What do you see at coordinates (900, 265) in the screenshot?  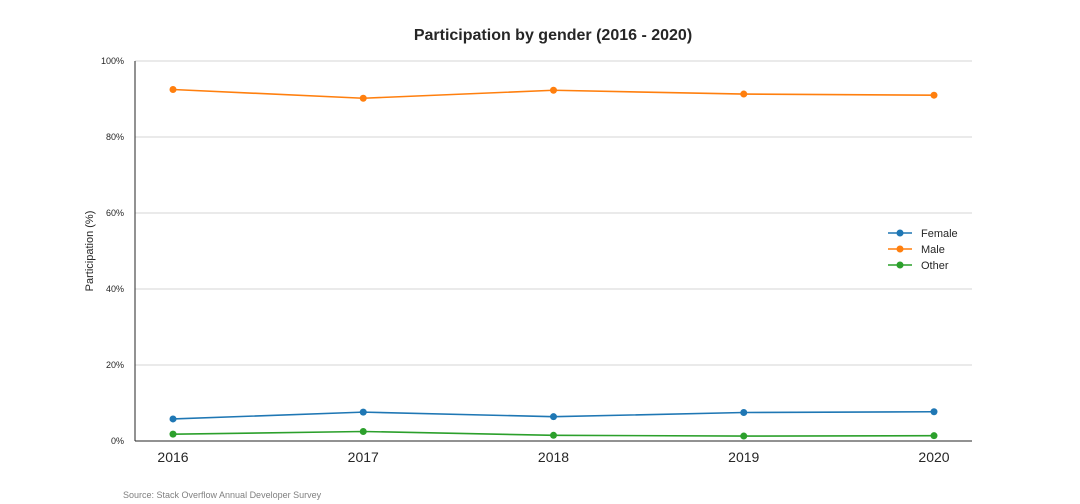 I see `legend-marker-other` at bounding box center [900, 265].